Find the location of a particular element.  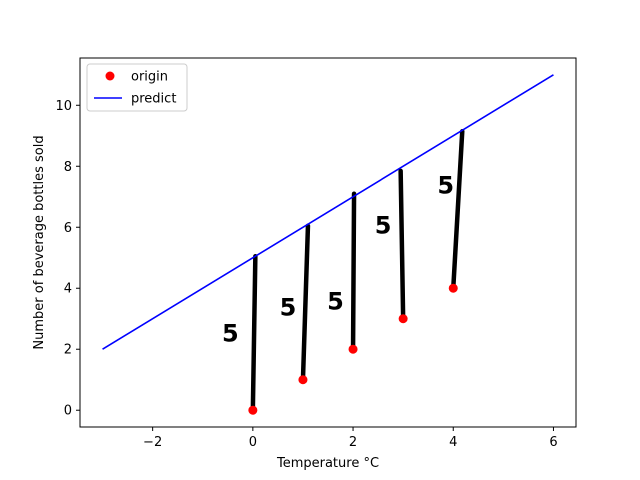

x-tick-label: 4 is located at coordinates (453, 442).